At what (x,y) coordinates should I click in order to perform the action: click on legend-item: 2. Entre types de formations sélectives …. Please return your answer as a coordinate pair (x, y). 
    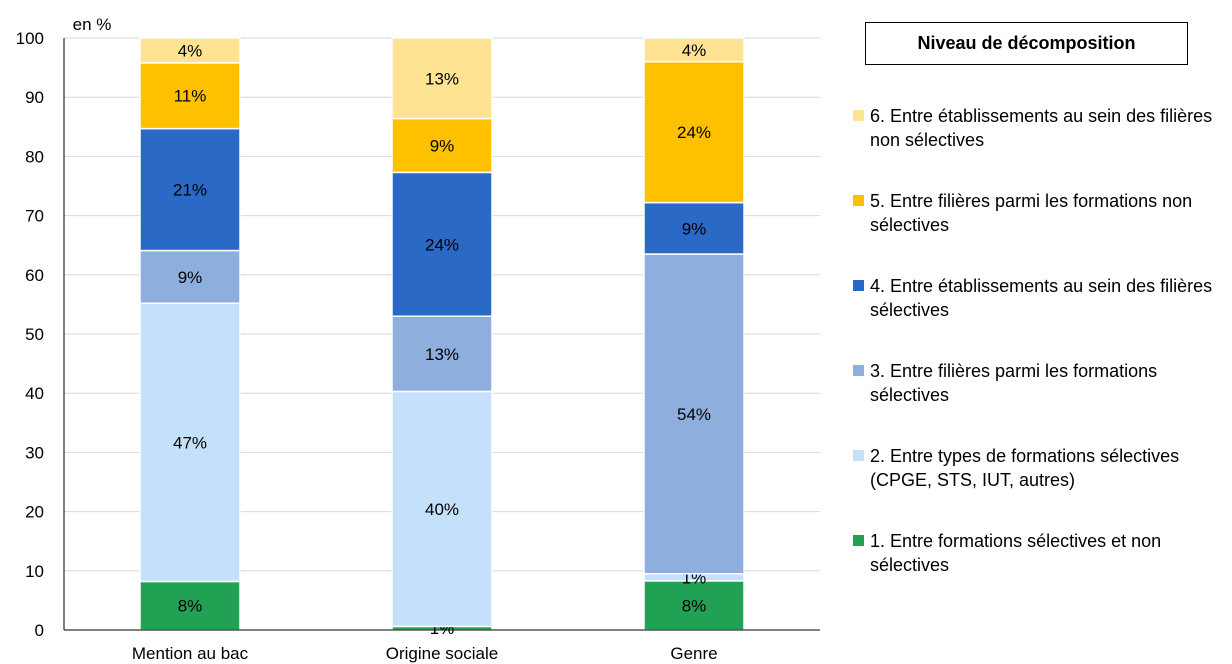
    Looking at the image, I should click on (1042, 468).